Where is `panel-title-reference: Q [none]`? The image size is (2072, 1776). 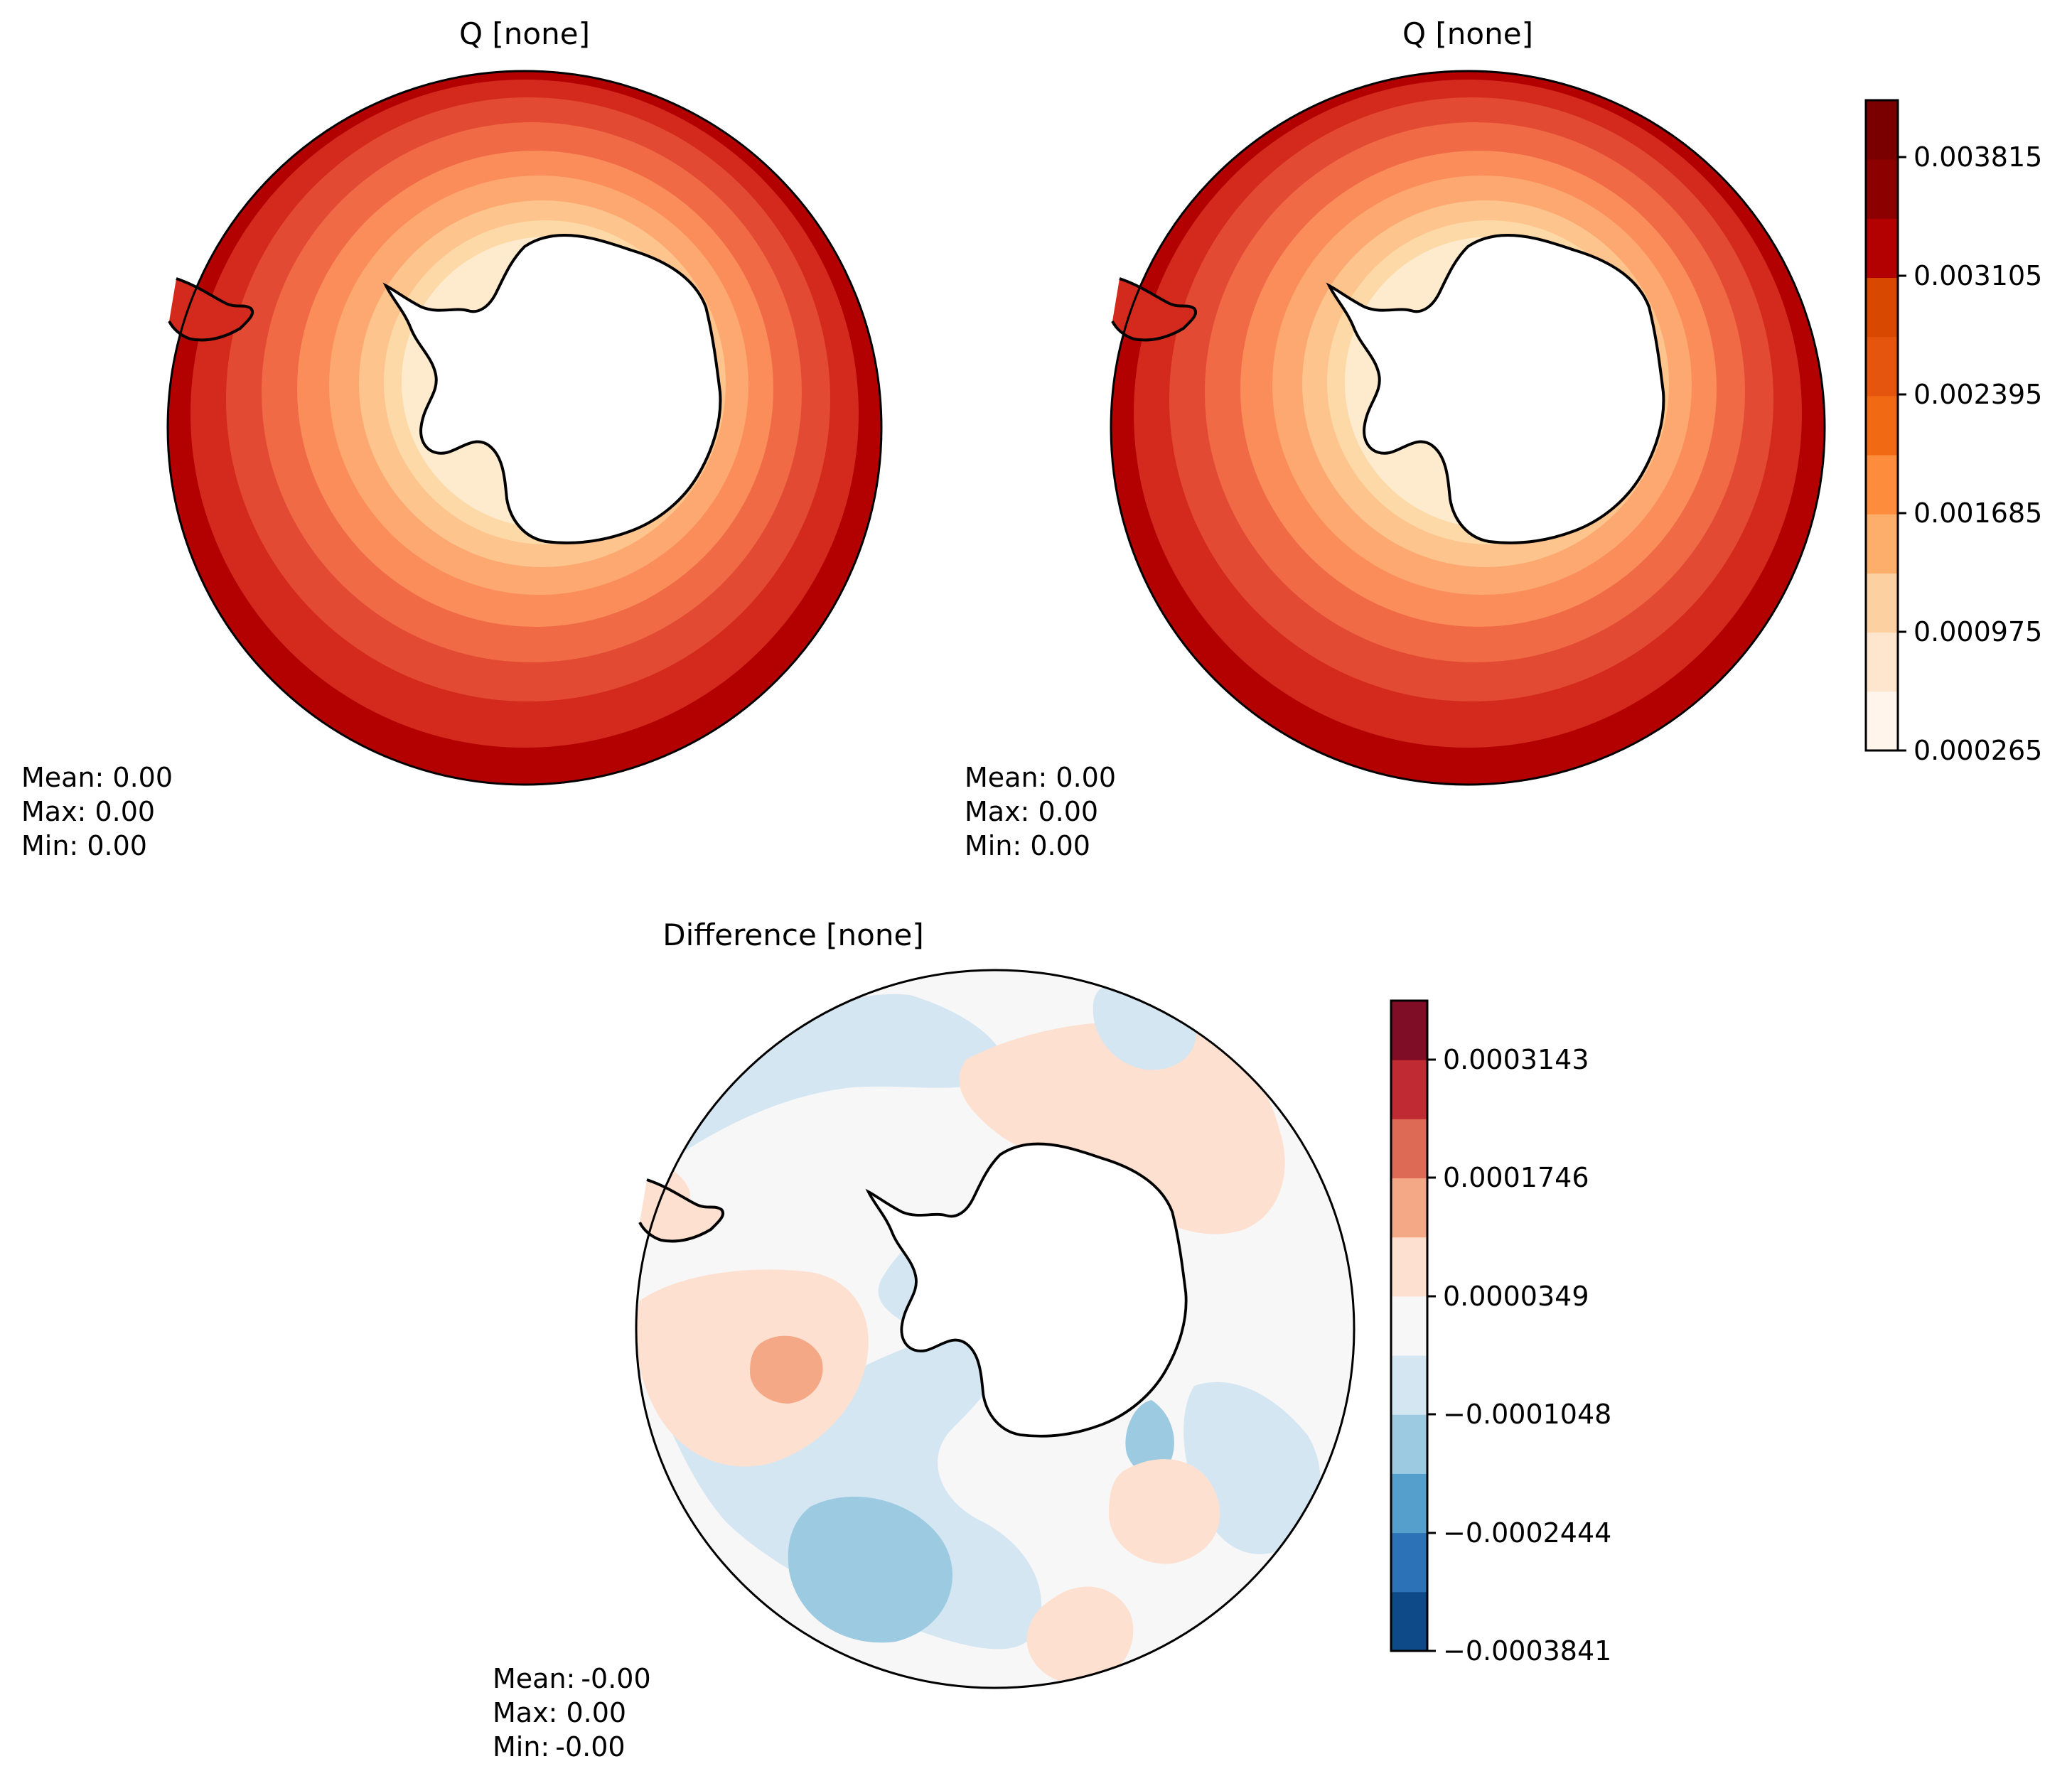
panel-title-reference: Q [none] is located at coordinates (1468, 33).